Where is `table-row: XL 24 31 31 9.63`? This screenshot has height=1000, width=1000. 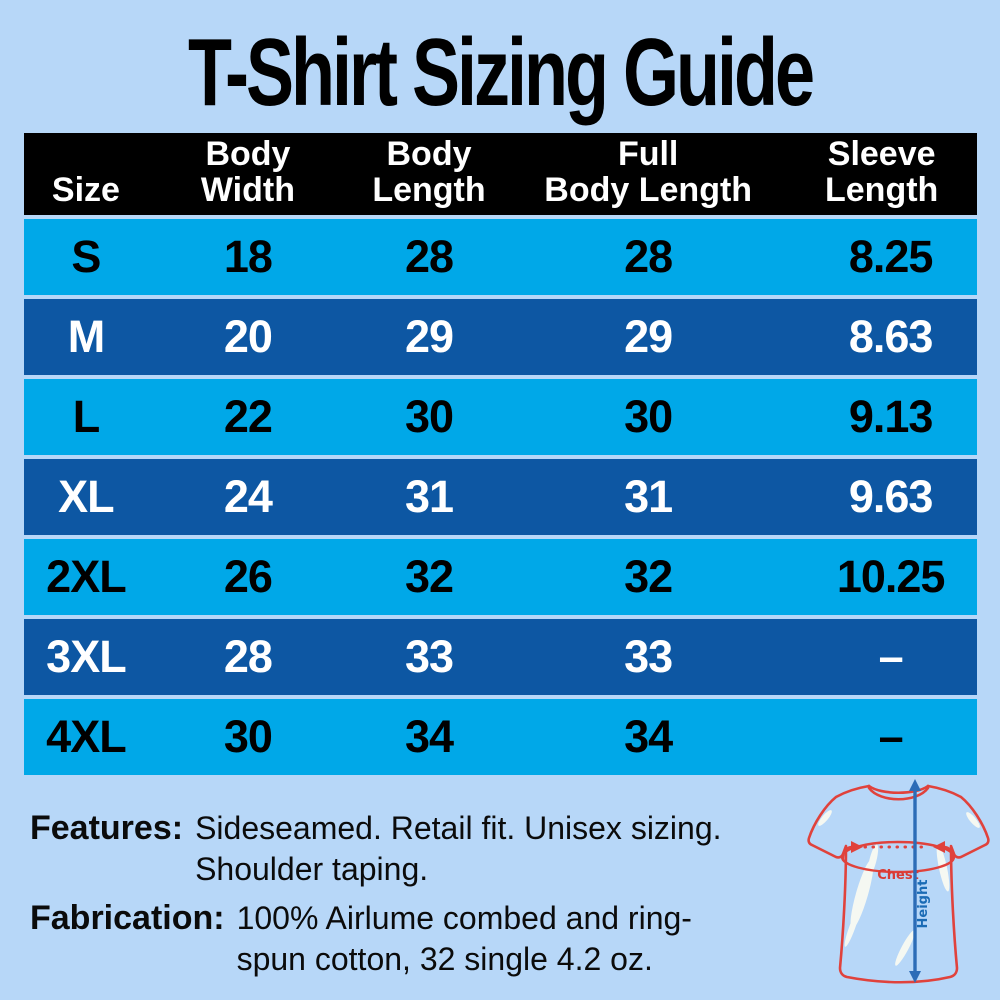
table-row: XL 24 31 31 9.63 is located at coordinates (500, 497).